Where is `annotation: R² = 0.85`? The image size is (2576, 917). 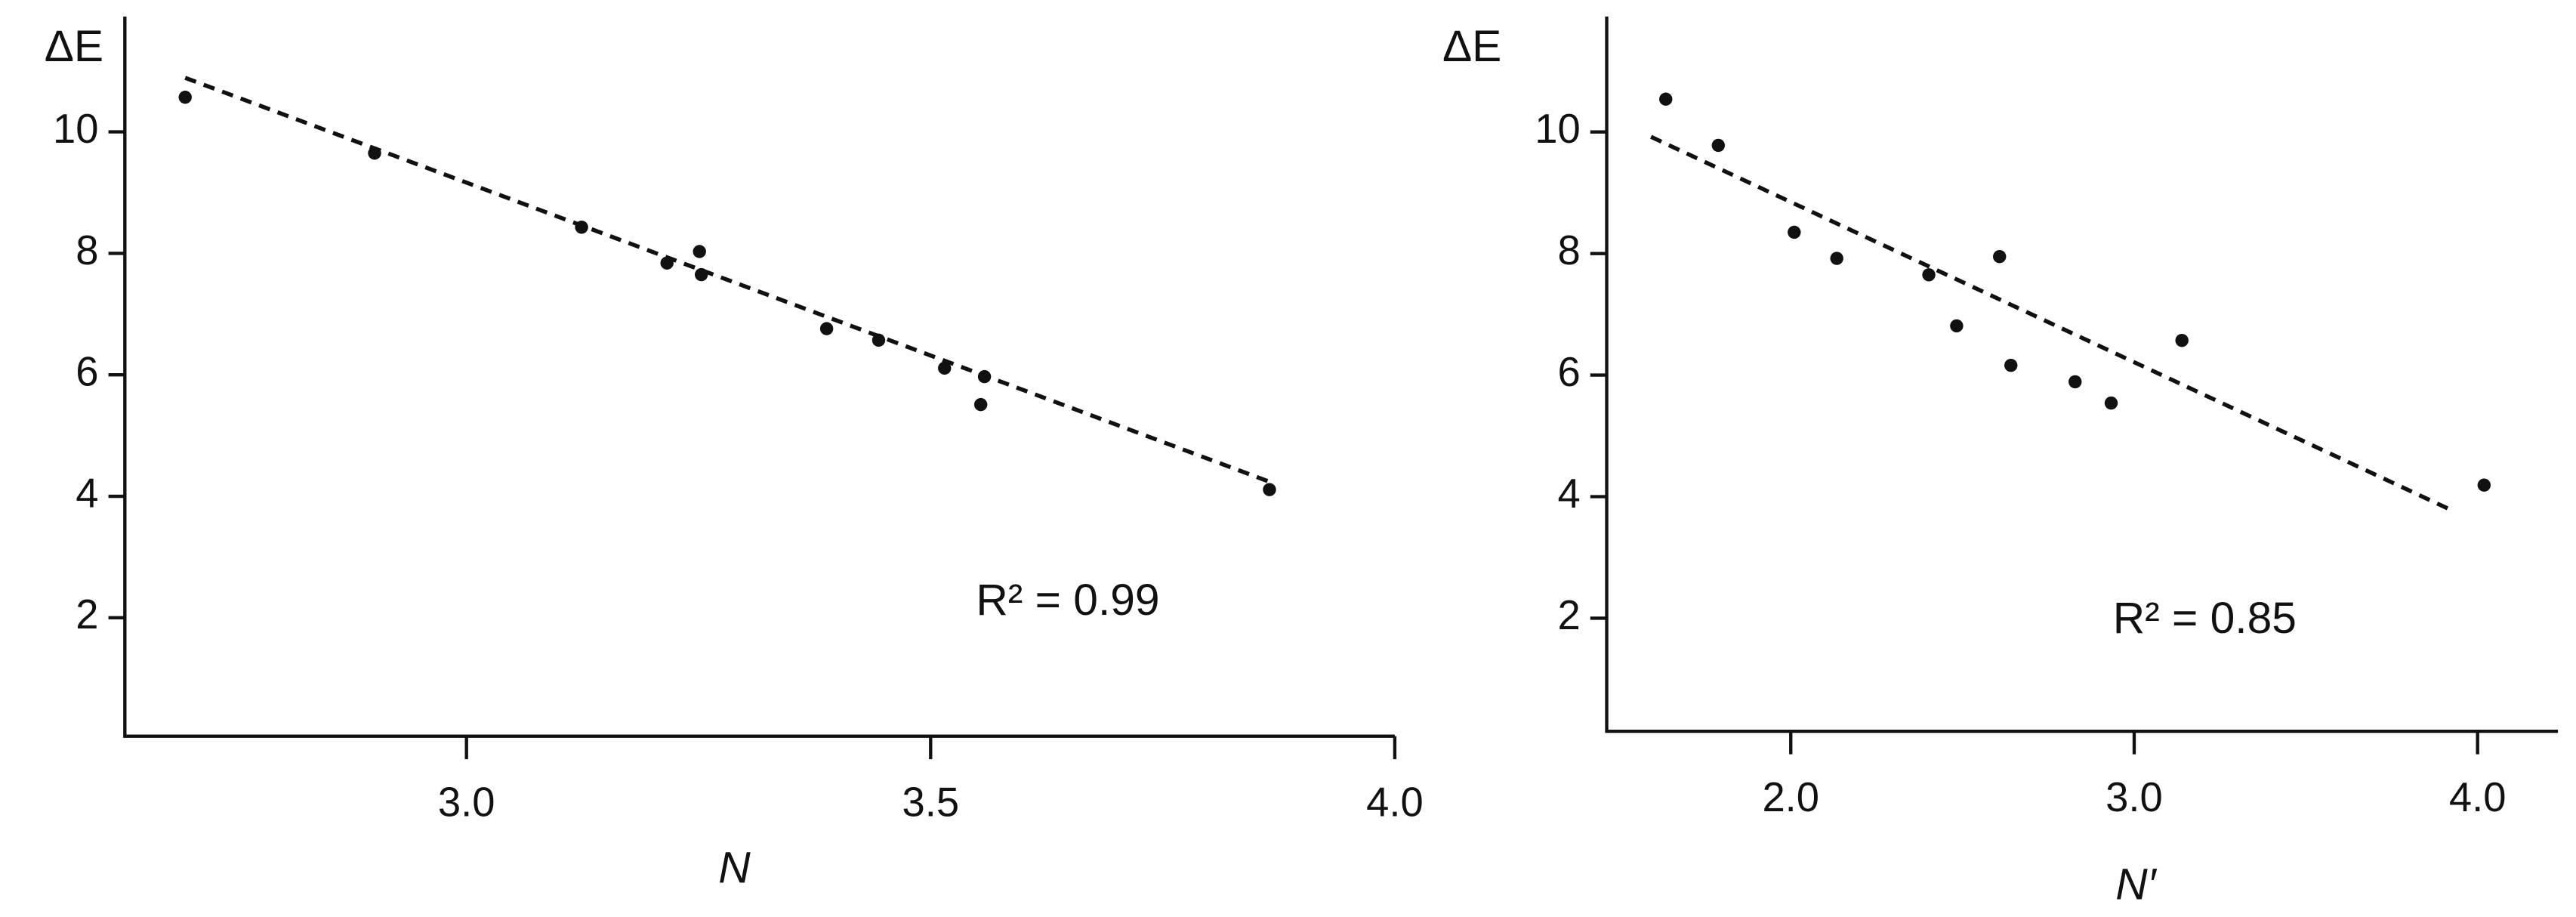
annotation: R² = 0.85 is located at coordinates (2205, 618).